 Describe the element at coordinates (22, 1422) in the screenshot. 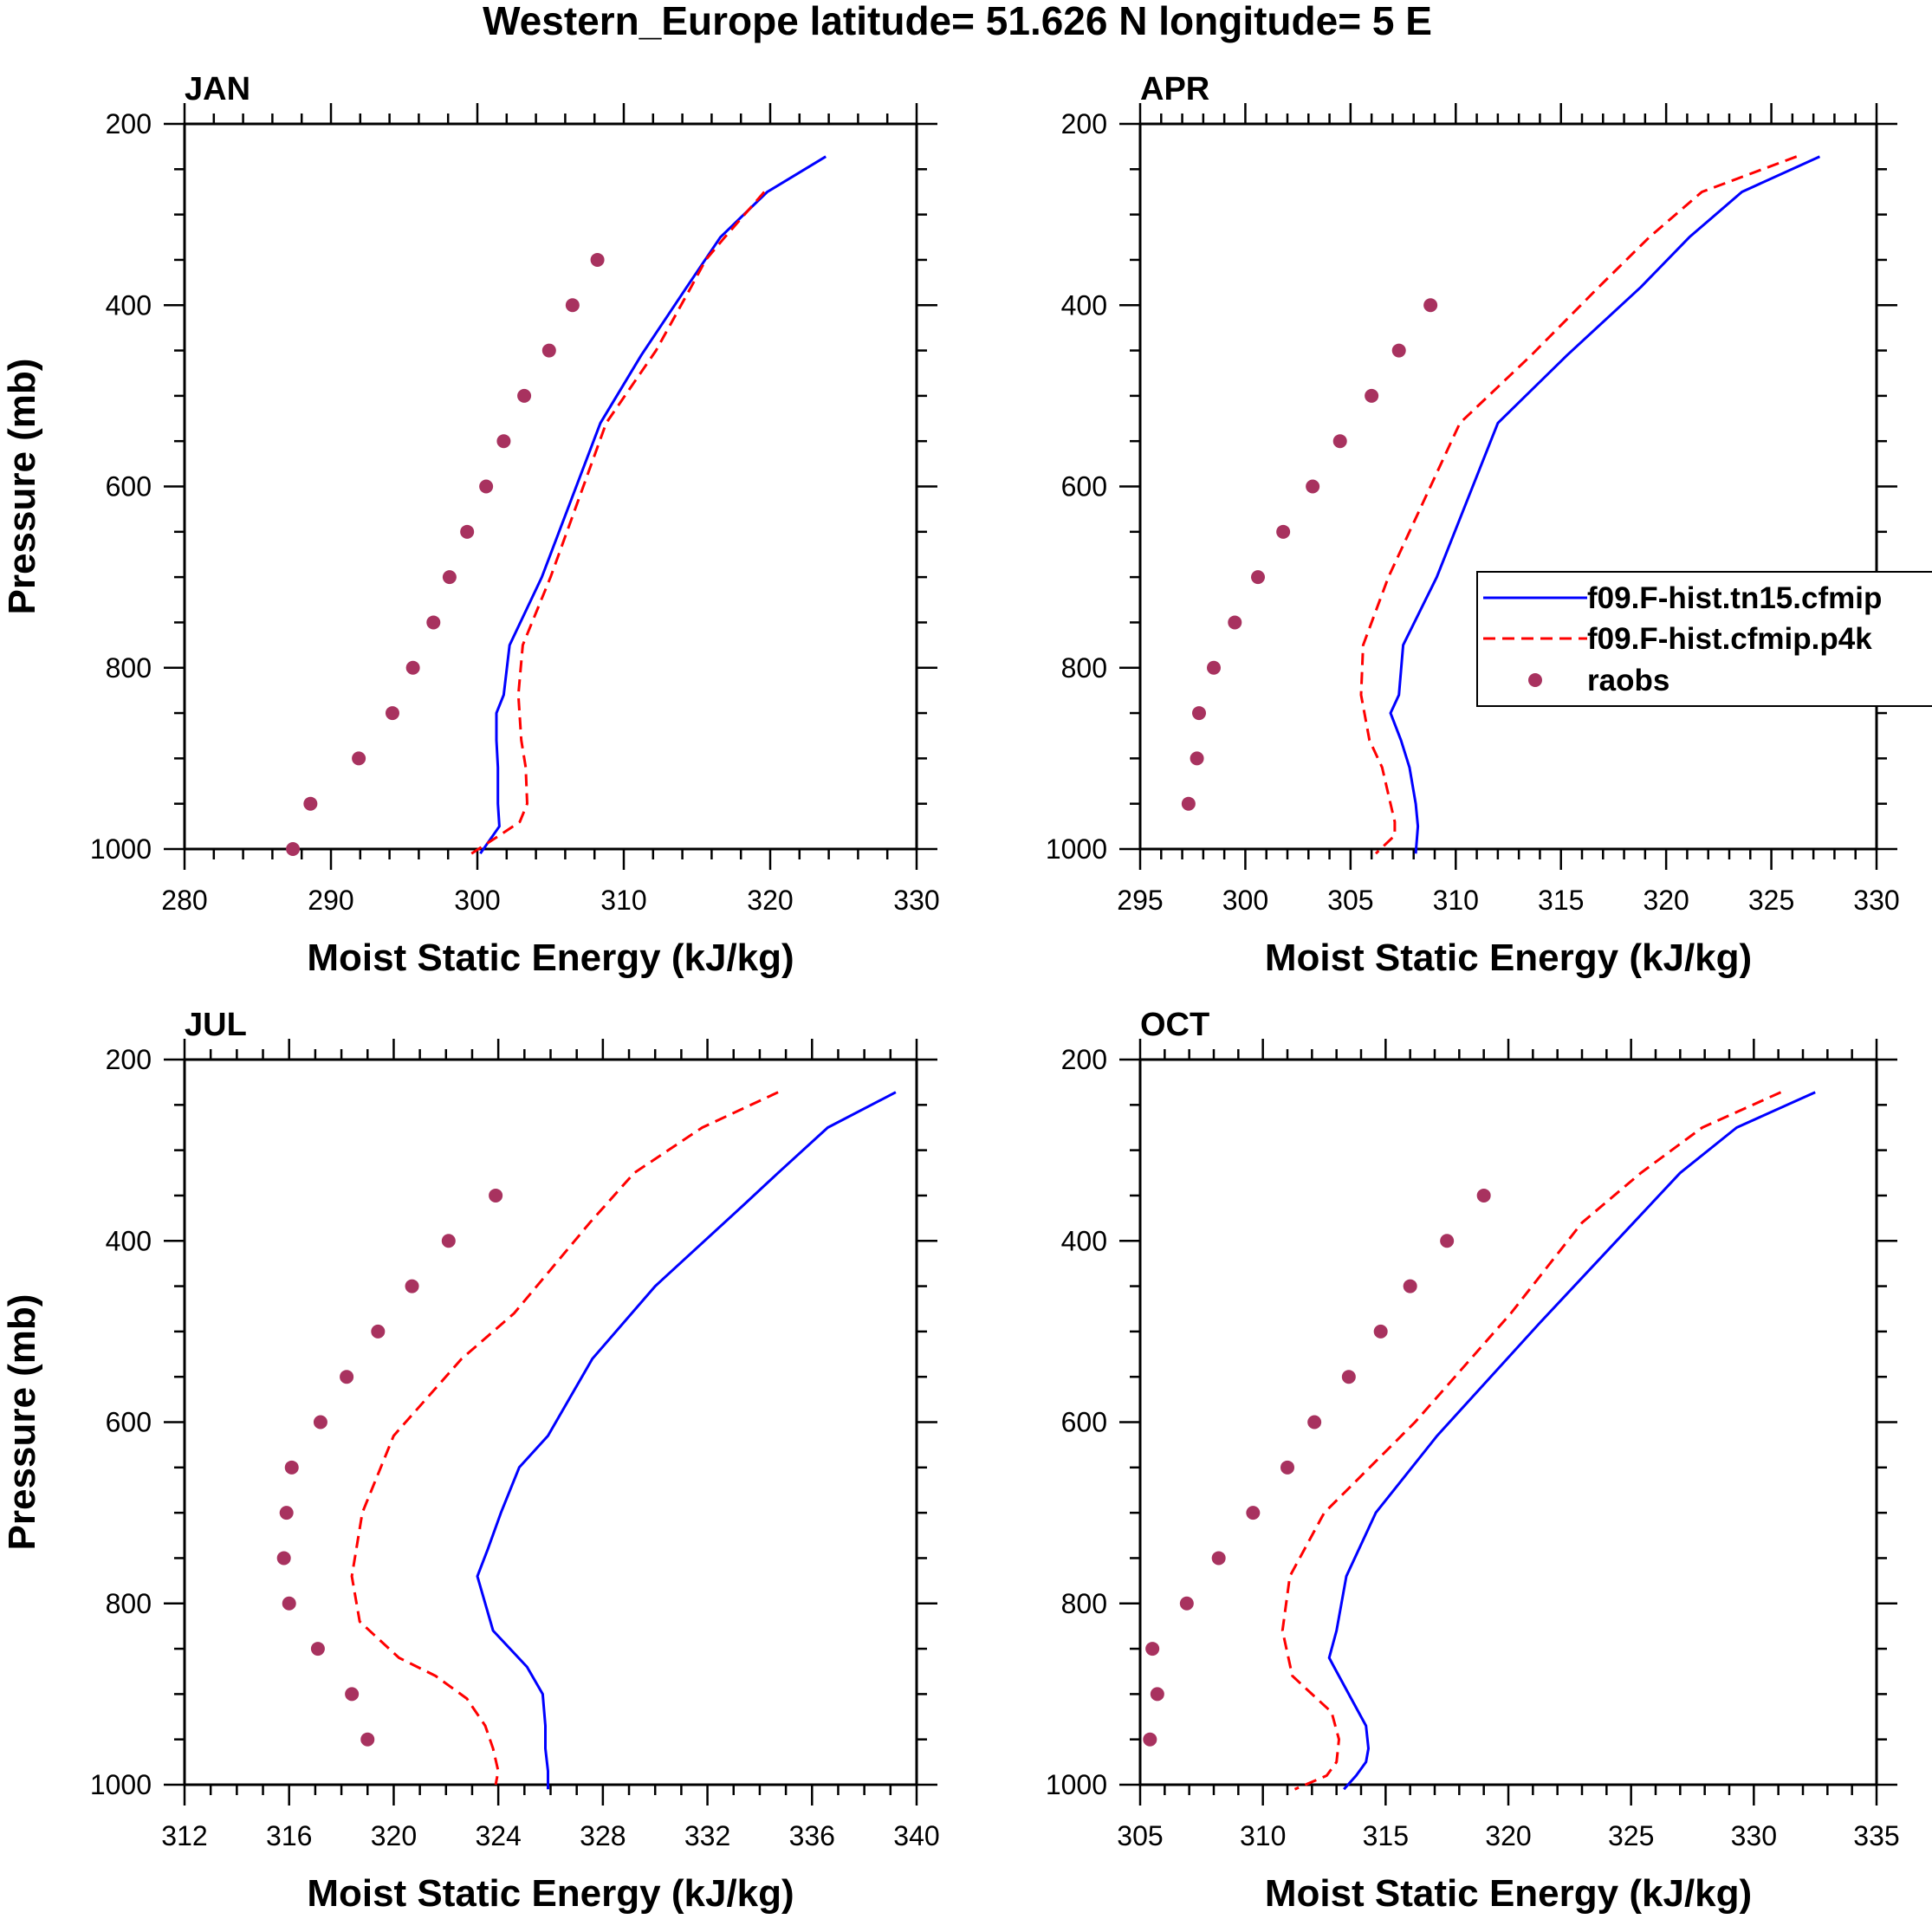

I see `y-axis-label: Pressure (mb)` at that location.